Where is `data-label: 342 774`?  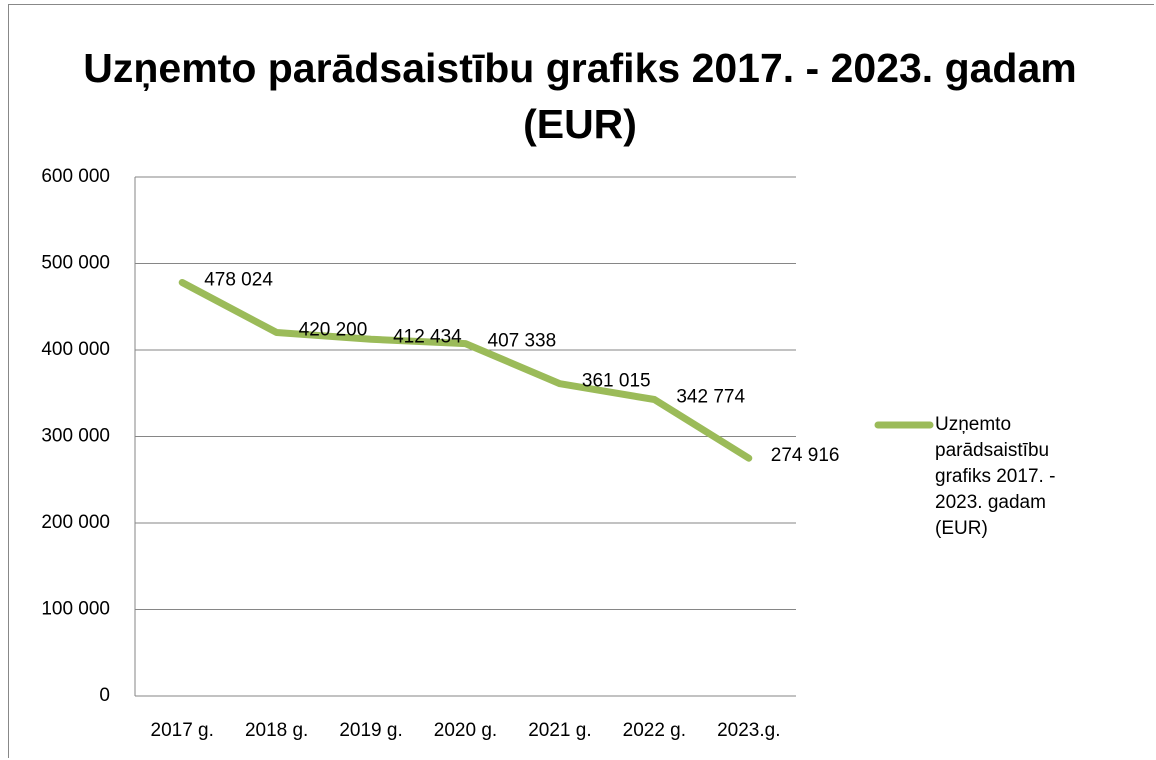 data-label: 342 774 is located at coordinates (710, 397).